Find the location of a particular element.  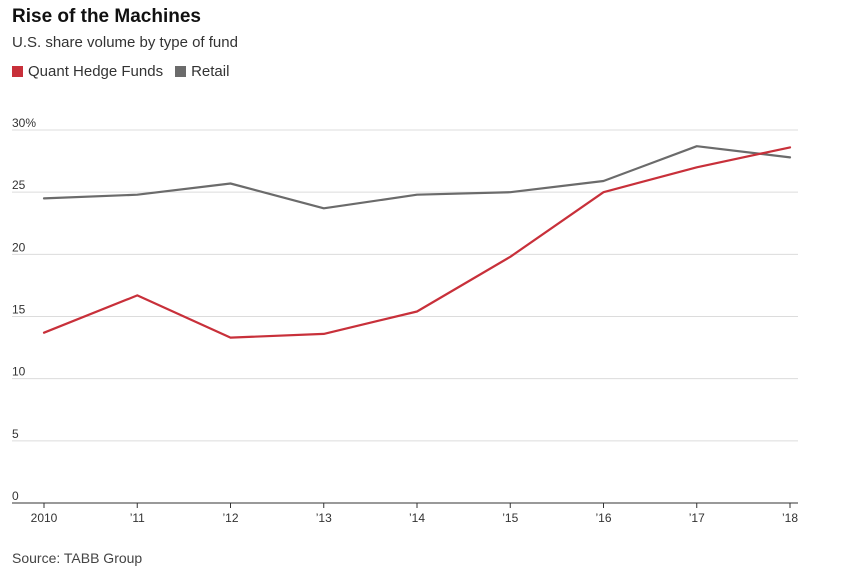

legend: Quant Hedge Funds Retail is located at coordinates (120, 71).